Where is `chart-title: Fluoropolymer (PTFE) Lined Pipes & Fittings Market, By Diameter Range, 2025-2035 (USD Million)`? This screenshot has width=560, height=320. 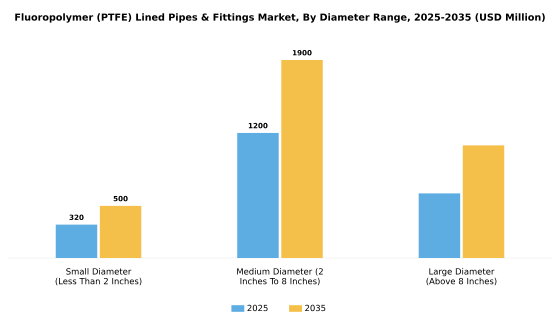 chart-title: Fluoropolymer (PTFE) Lined Pipes & Fittings Market, By Diameter Range, 2025-2035 (USD Million) is located at coordinates (280, 18).